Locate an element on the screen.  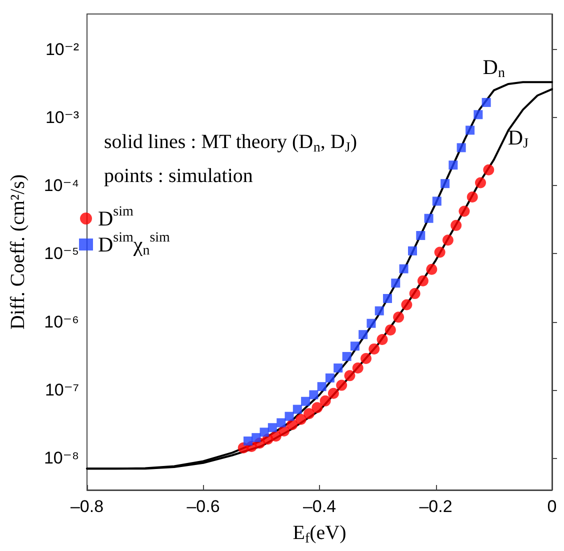
y-tick-label: 10⁻² is located at coordinates (62, 49).